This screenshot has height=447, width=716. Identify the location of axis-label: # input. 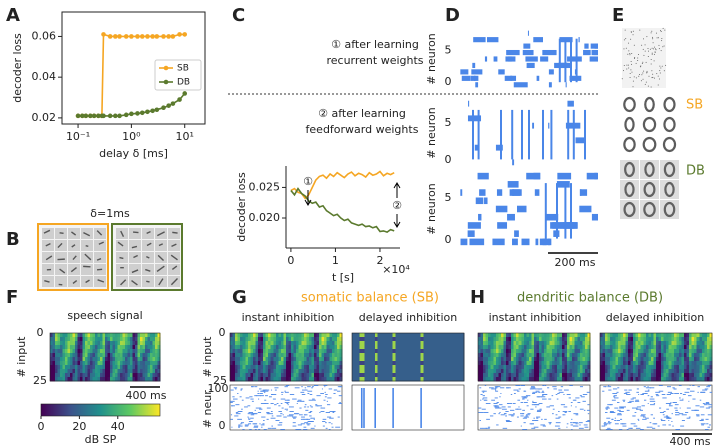
(21, 357).